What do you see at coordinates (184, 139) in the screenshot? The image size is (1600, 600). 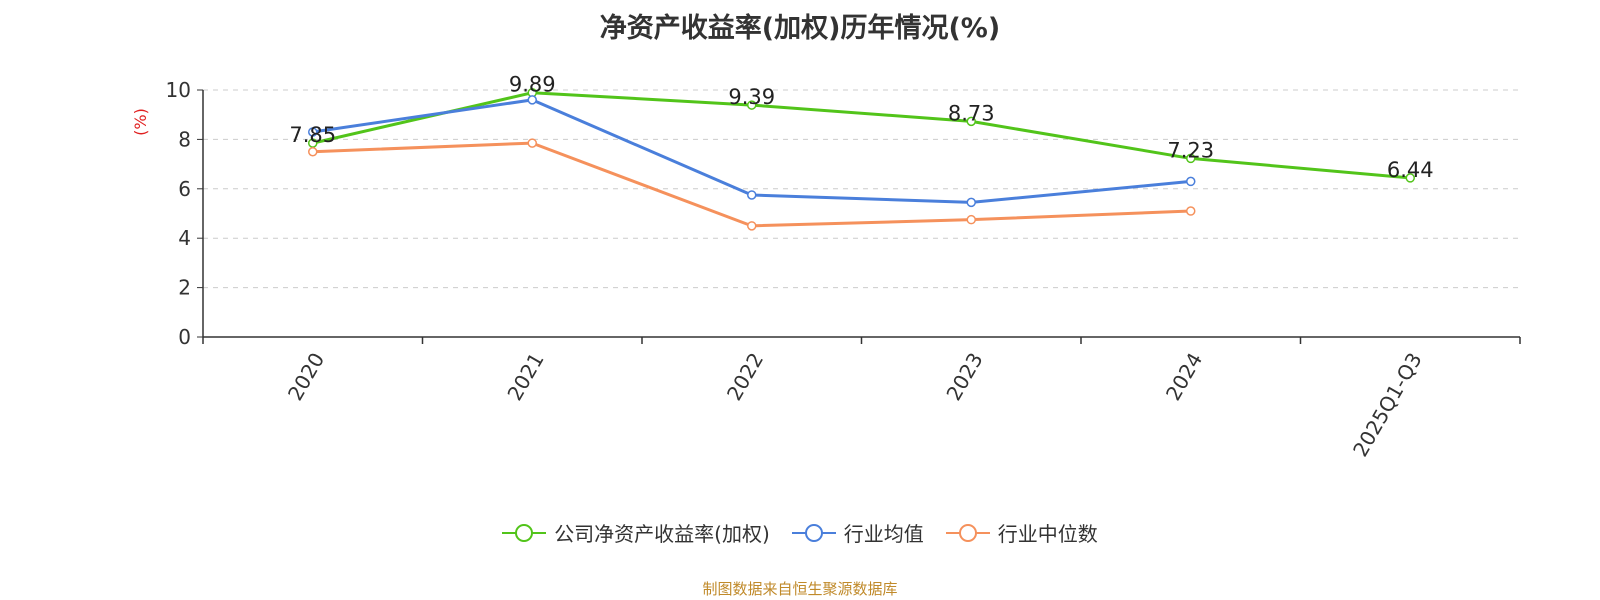 I see `y-tick-label: 8` at bounding box center [184, 139].